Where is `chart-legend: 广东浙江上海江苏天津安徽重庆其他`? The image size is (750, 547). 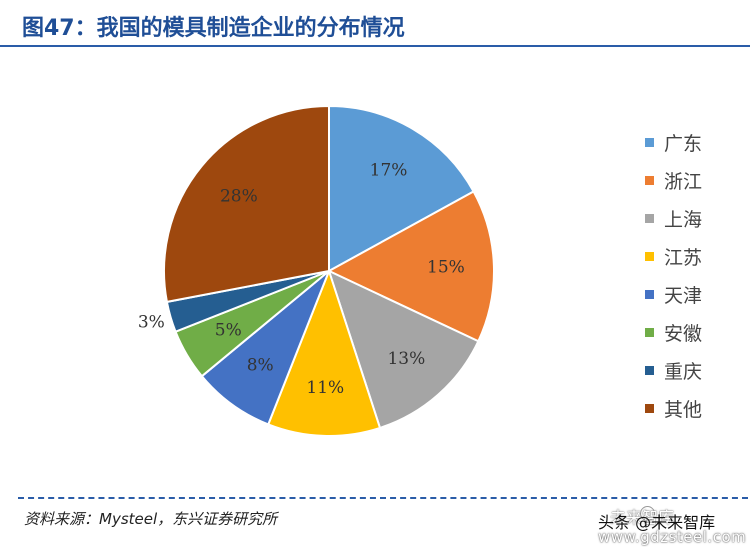
chart-legend: 广东浙江上海江苏天津安徽重庆其他 is located at coordinates (673, 275).